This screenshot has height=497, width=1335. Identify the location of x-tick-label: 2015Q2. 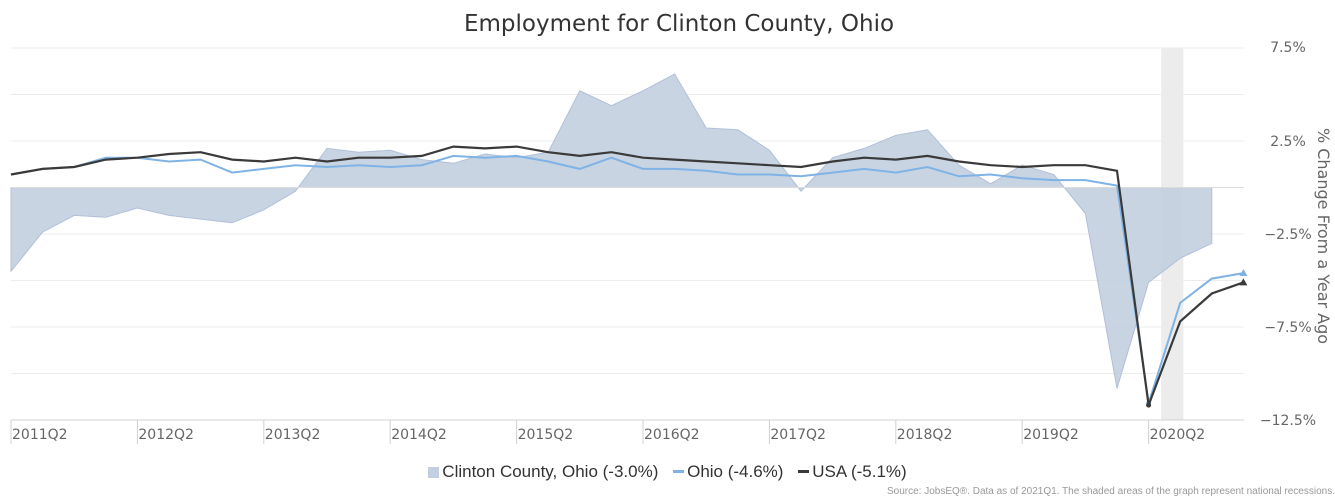
(546, 435).